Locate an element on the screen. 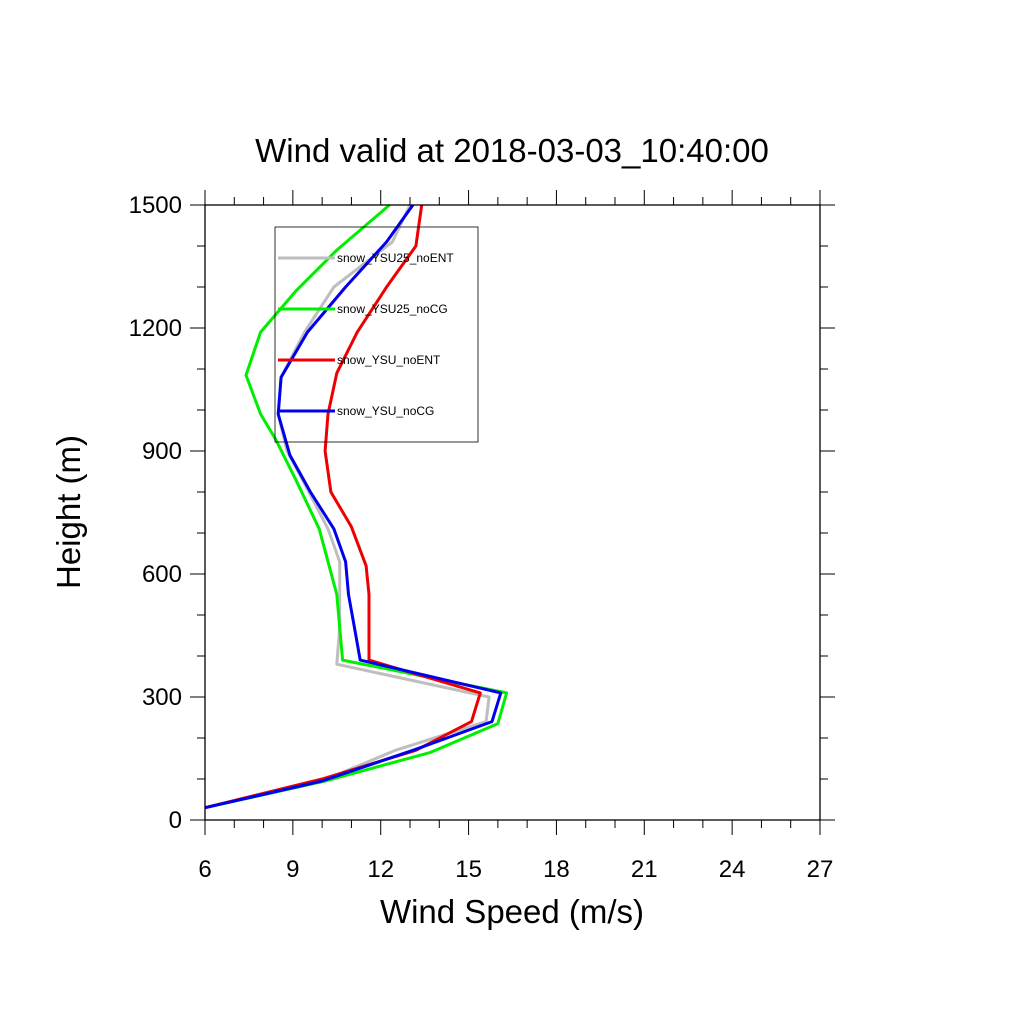  x-tick-label: 27 is located at coordinates (820, 869).